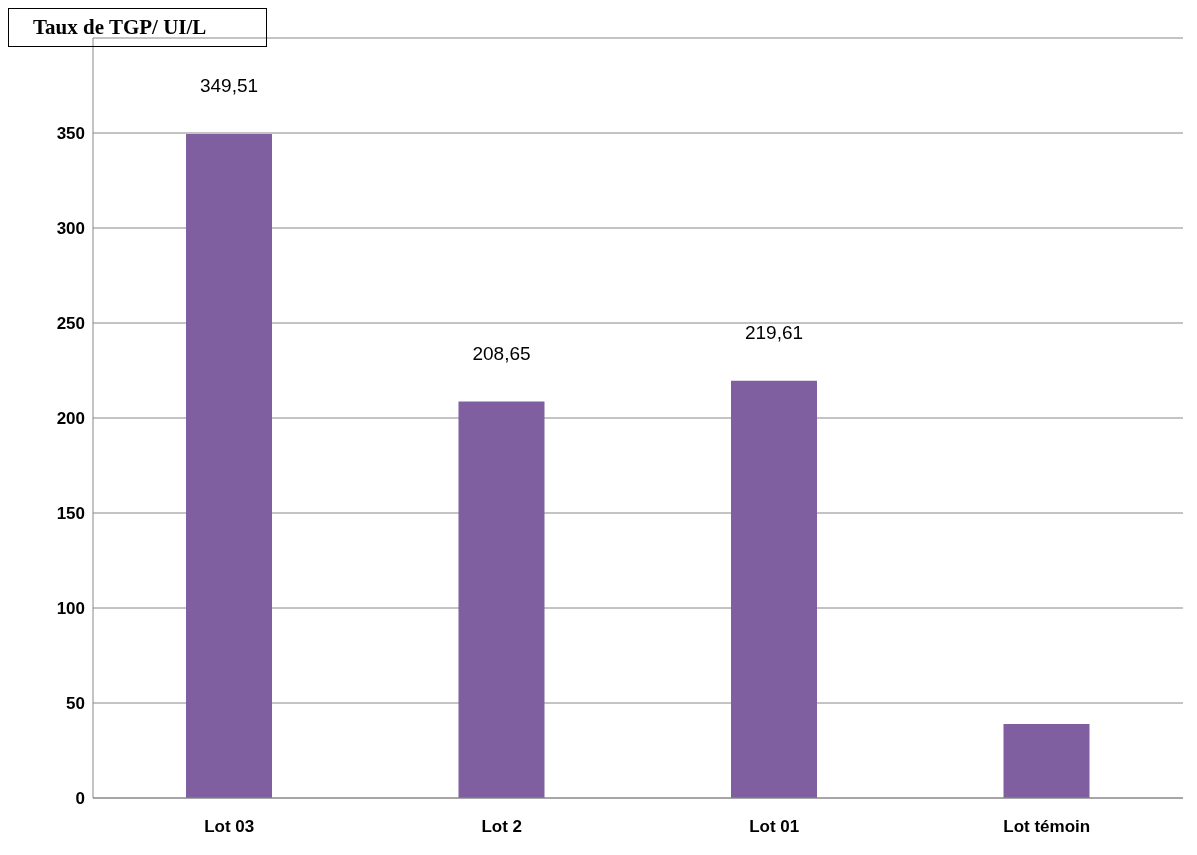  I want to click on title-frame: Taux de TGP/ UI/L, so click(138, 27).